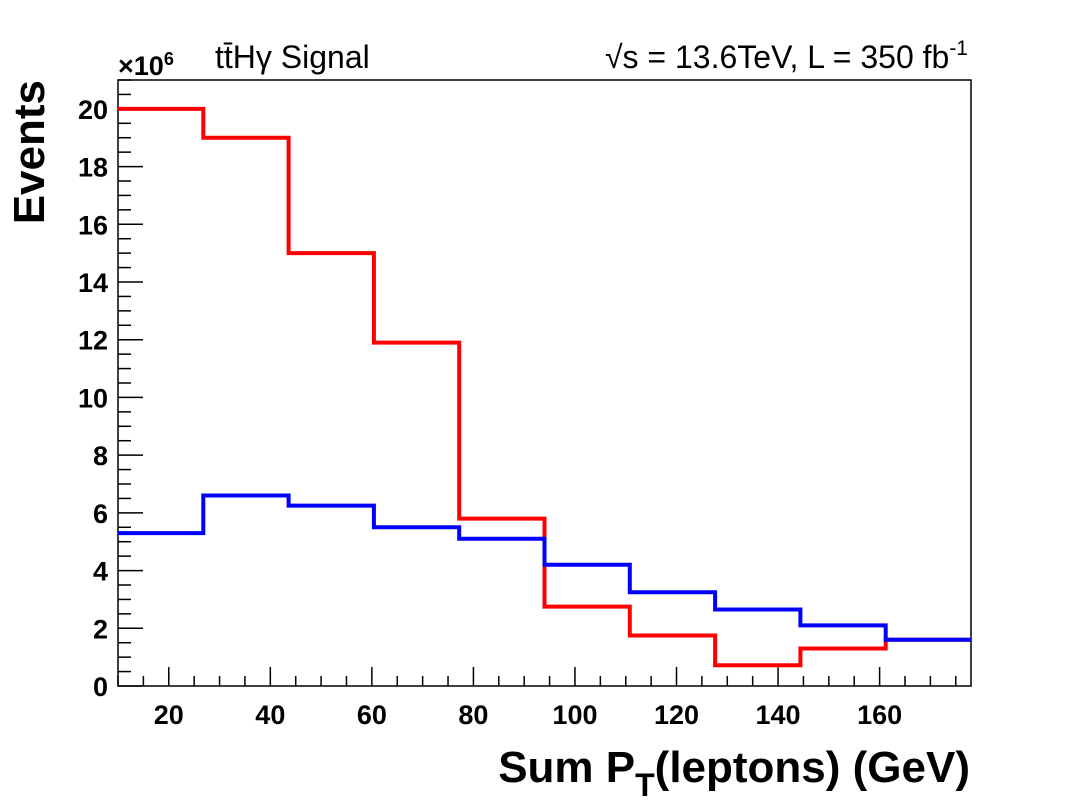  I want to click on y-tick-label: 6, so click(100, 514).